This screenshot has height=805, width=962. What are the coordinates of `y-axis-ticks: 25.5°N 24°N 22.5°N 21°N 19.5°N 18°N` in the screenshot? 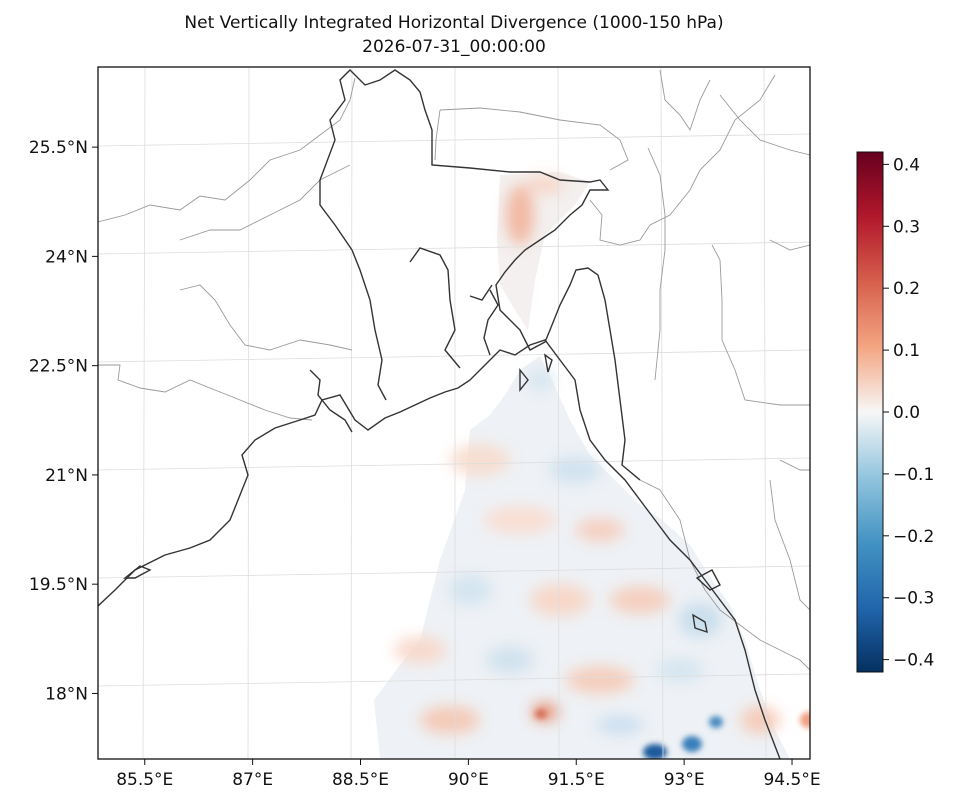 It's located at (63, 421).